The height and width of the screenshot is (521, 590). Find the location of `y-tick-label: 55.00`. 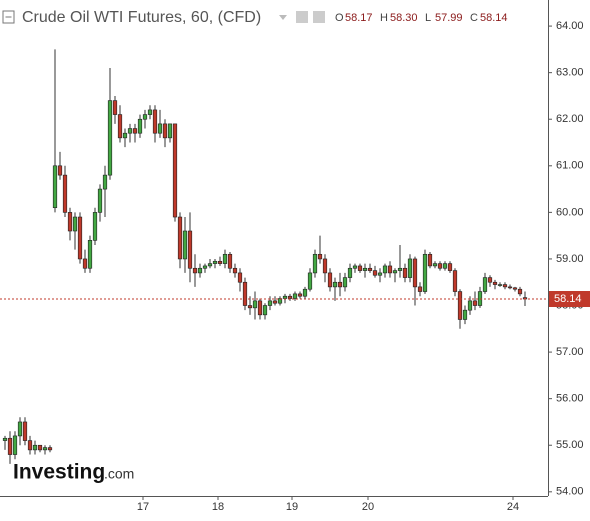

y-tick-label: 55.00 is located at coordinates (570, 445).